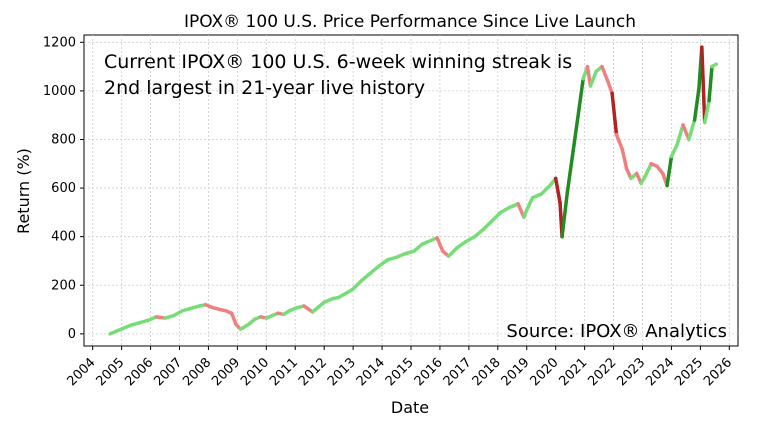 This screenshot has width=770, height=430. Describe the element at coordinates (72, 334) in the screenshot. I see `y-tick-label: 0` at that location.